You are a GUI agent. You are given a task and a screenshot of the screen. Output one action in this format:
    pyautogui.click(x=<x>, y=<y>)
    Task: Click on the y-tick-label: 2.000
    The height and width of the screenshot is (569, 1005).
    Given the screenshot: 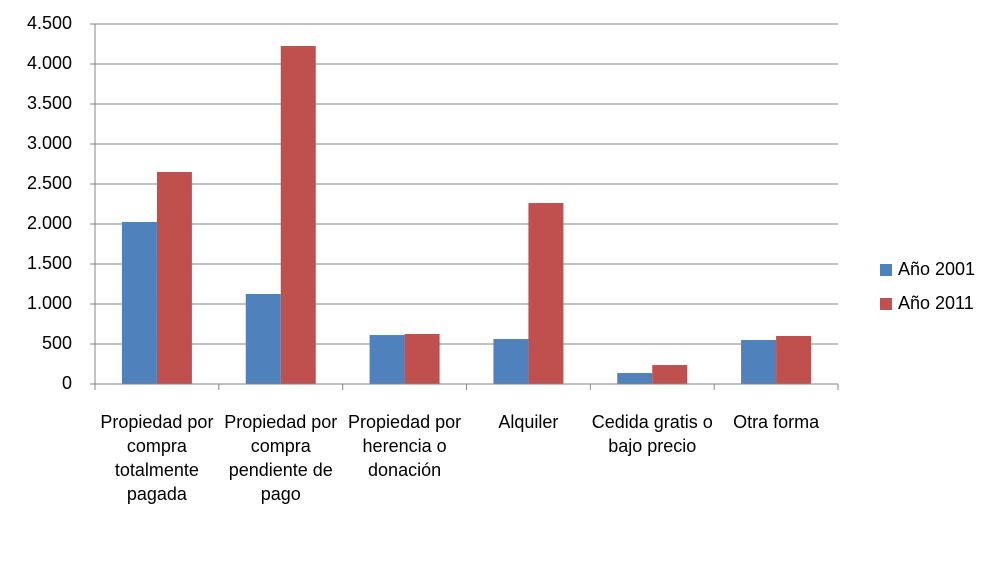 What is the action you would take?
    pyautogui.click(x=49, y=223)
    